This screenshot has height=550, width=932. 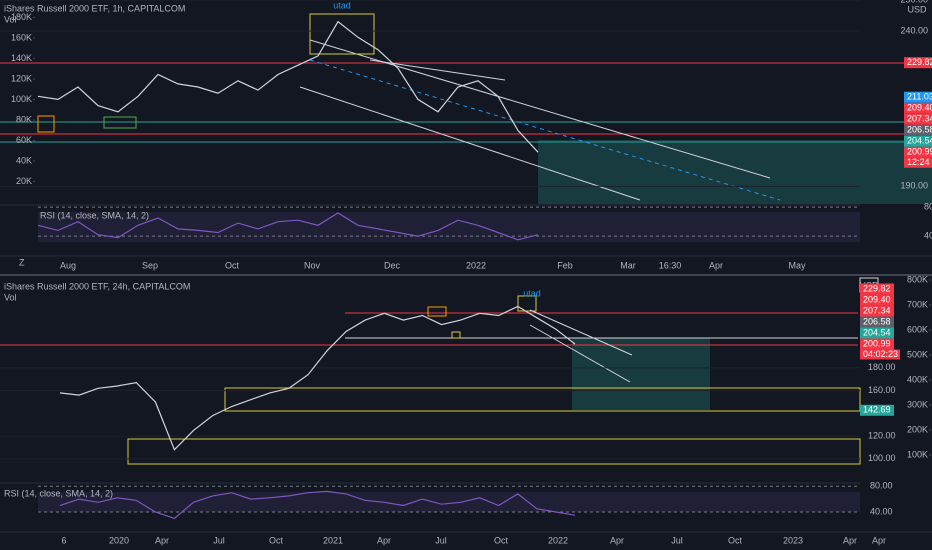 What do you see at coordinates (882, 390) in the screenshot?
I see `price-tick-label: 160.00` at bounding box center [882, 390].